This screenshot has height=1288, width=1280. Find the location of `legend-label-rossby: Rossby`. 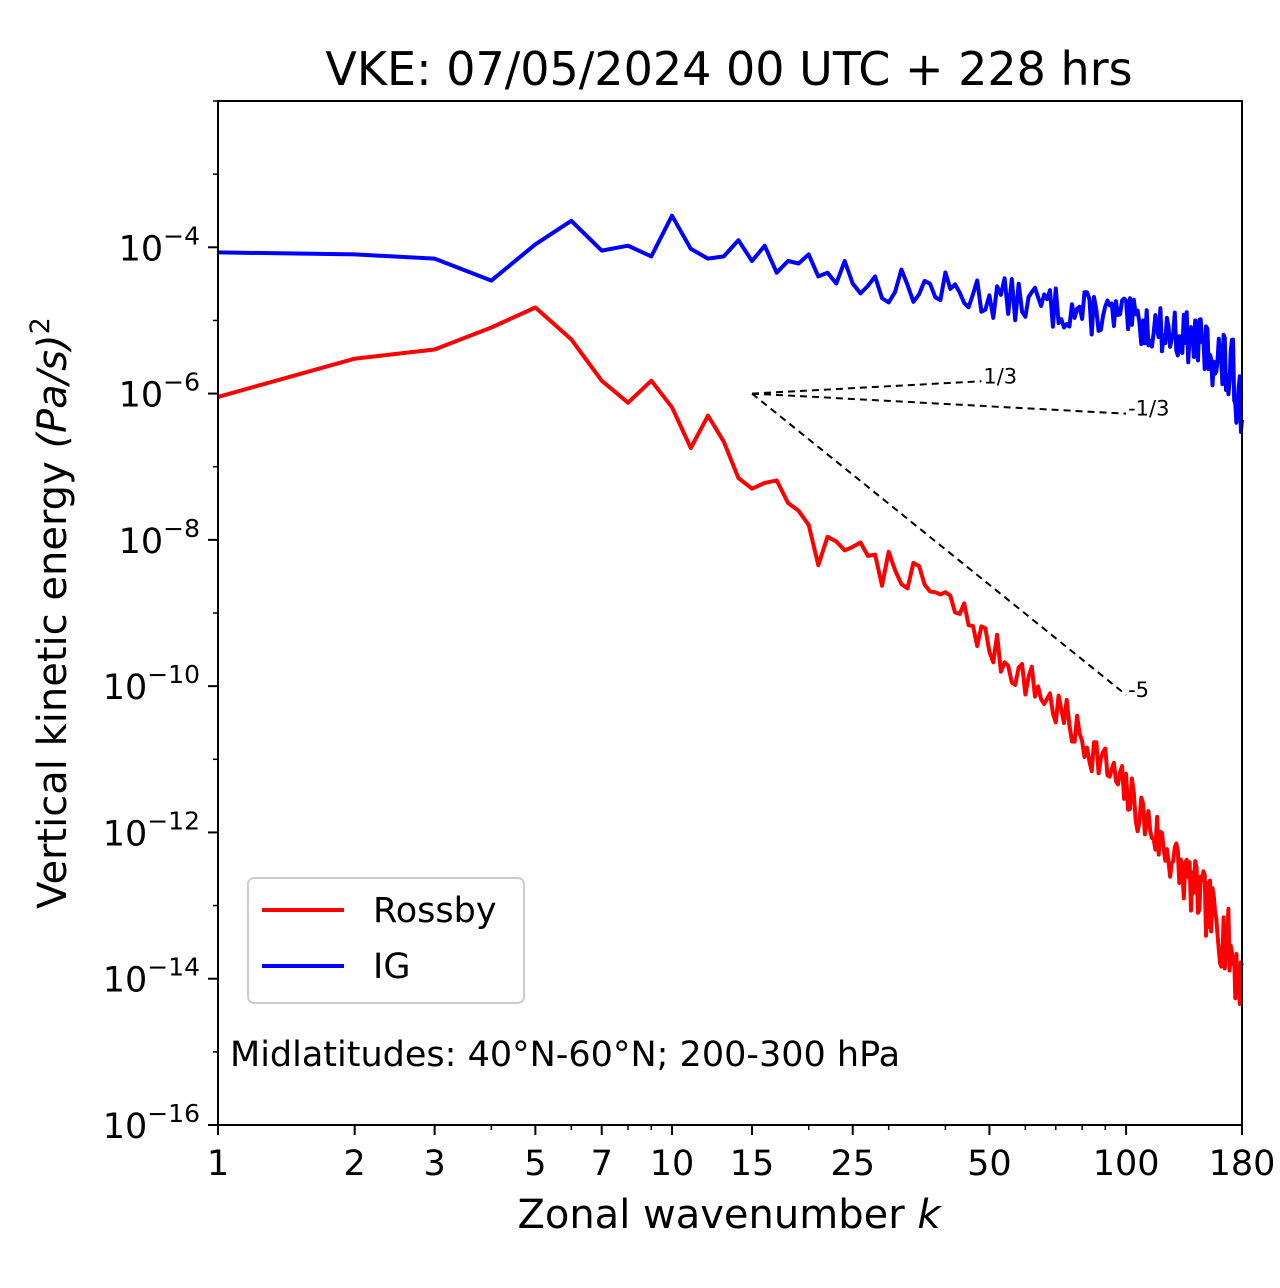

legend-label-rossby: Rossby is located at coordinates (435, 911).